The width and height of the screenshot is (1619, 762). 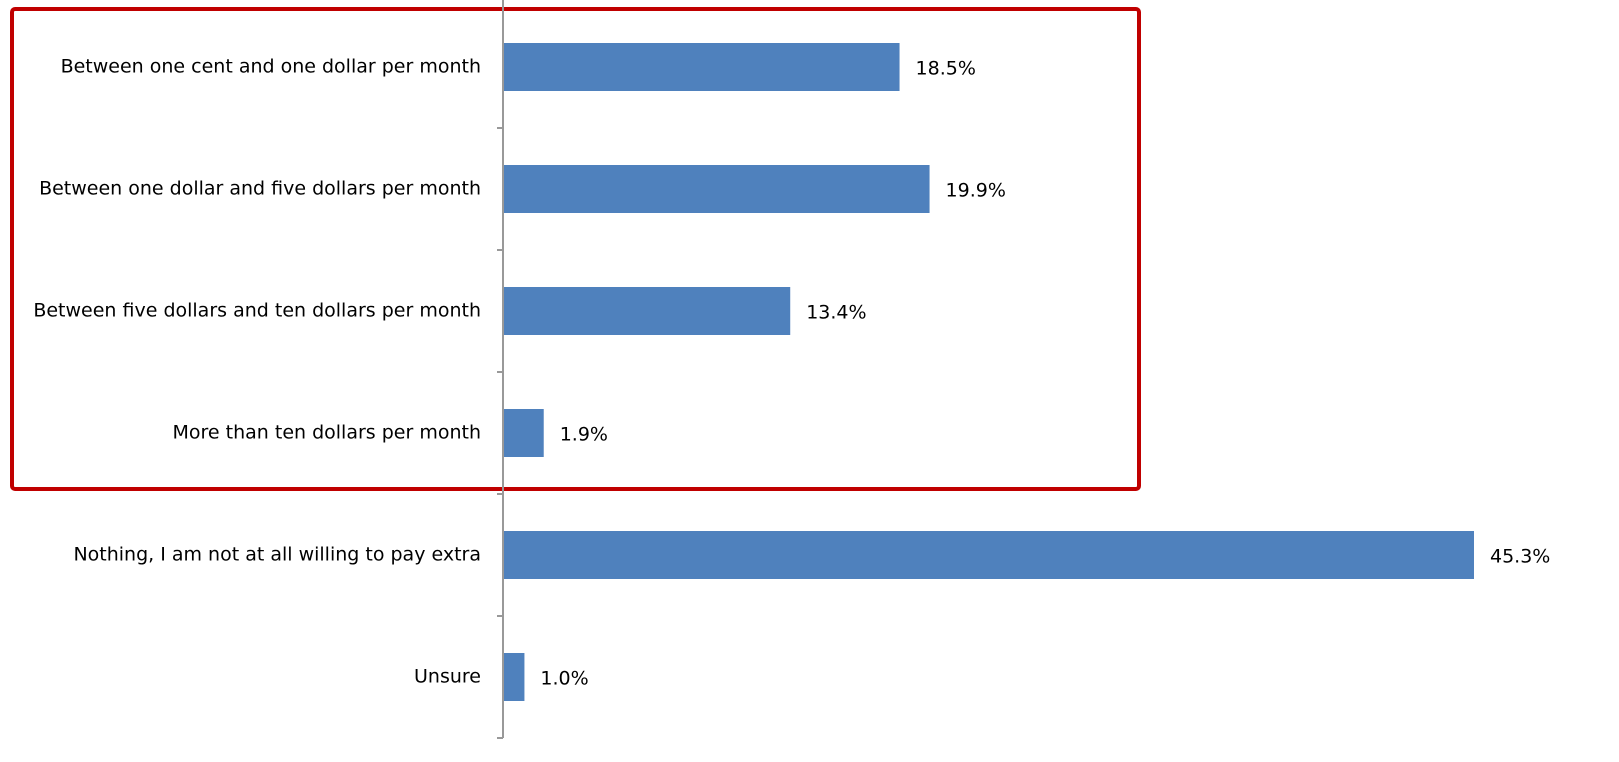 What do you see at coordinates (327, 433) in the screenshot?
I see `category-label: More than ten dollars per month` at bounding box center [327, 433].